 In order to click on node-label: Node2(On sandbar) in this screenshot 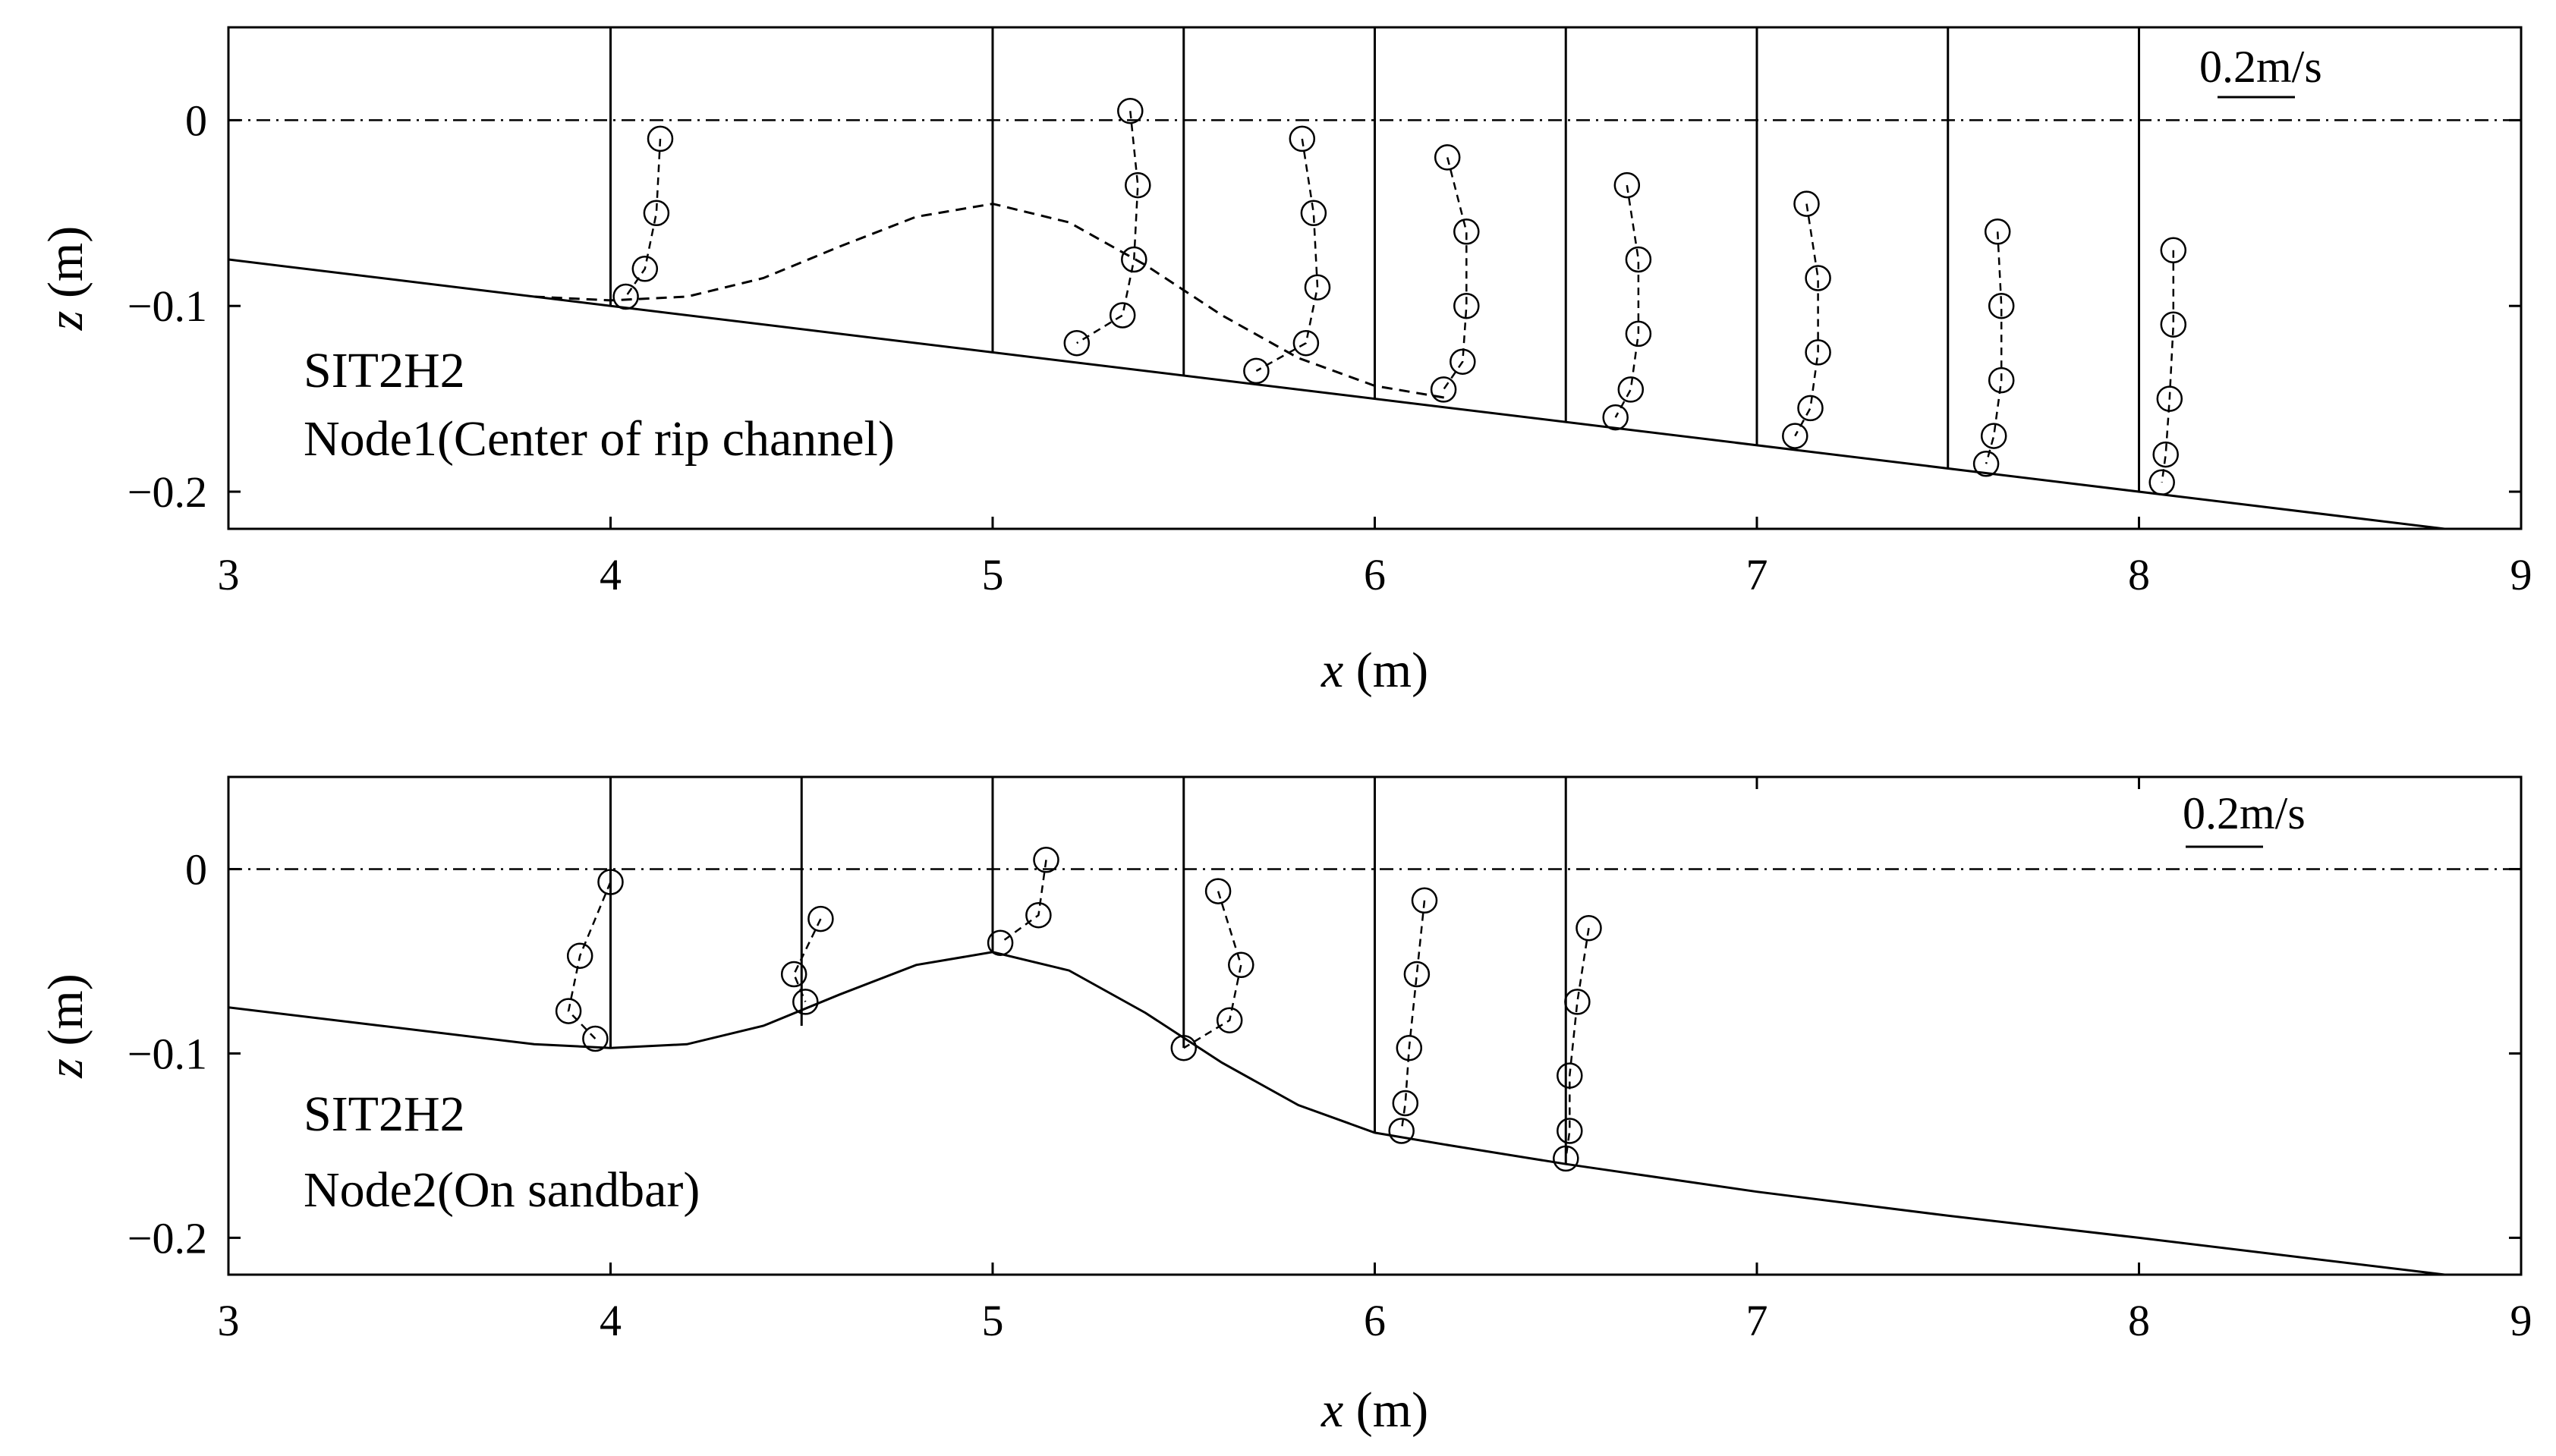, I will do `click(502, 1190)`.